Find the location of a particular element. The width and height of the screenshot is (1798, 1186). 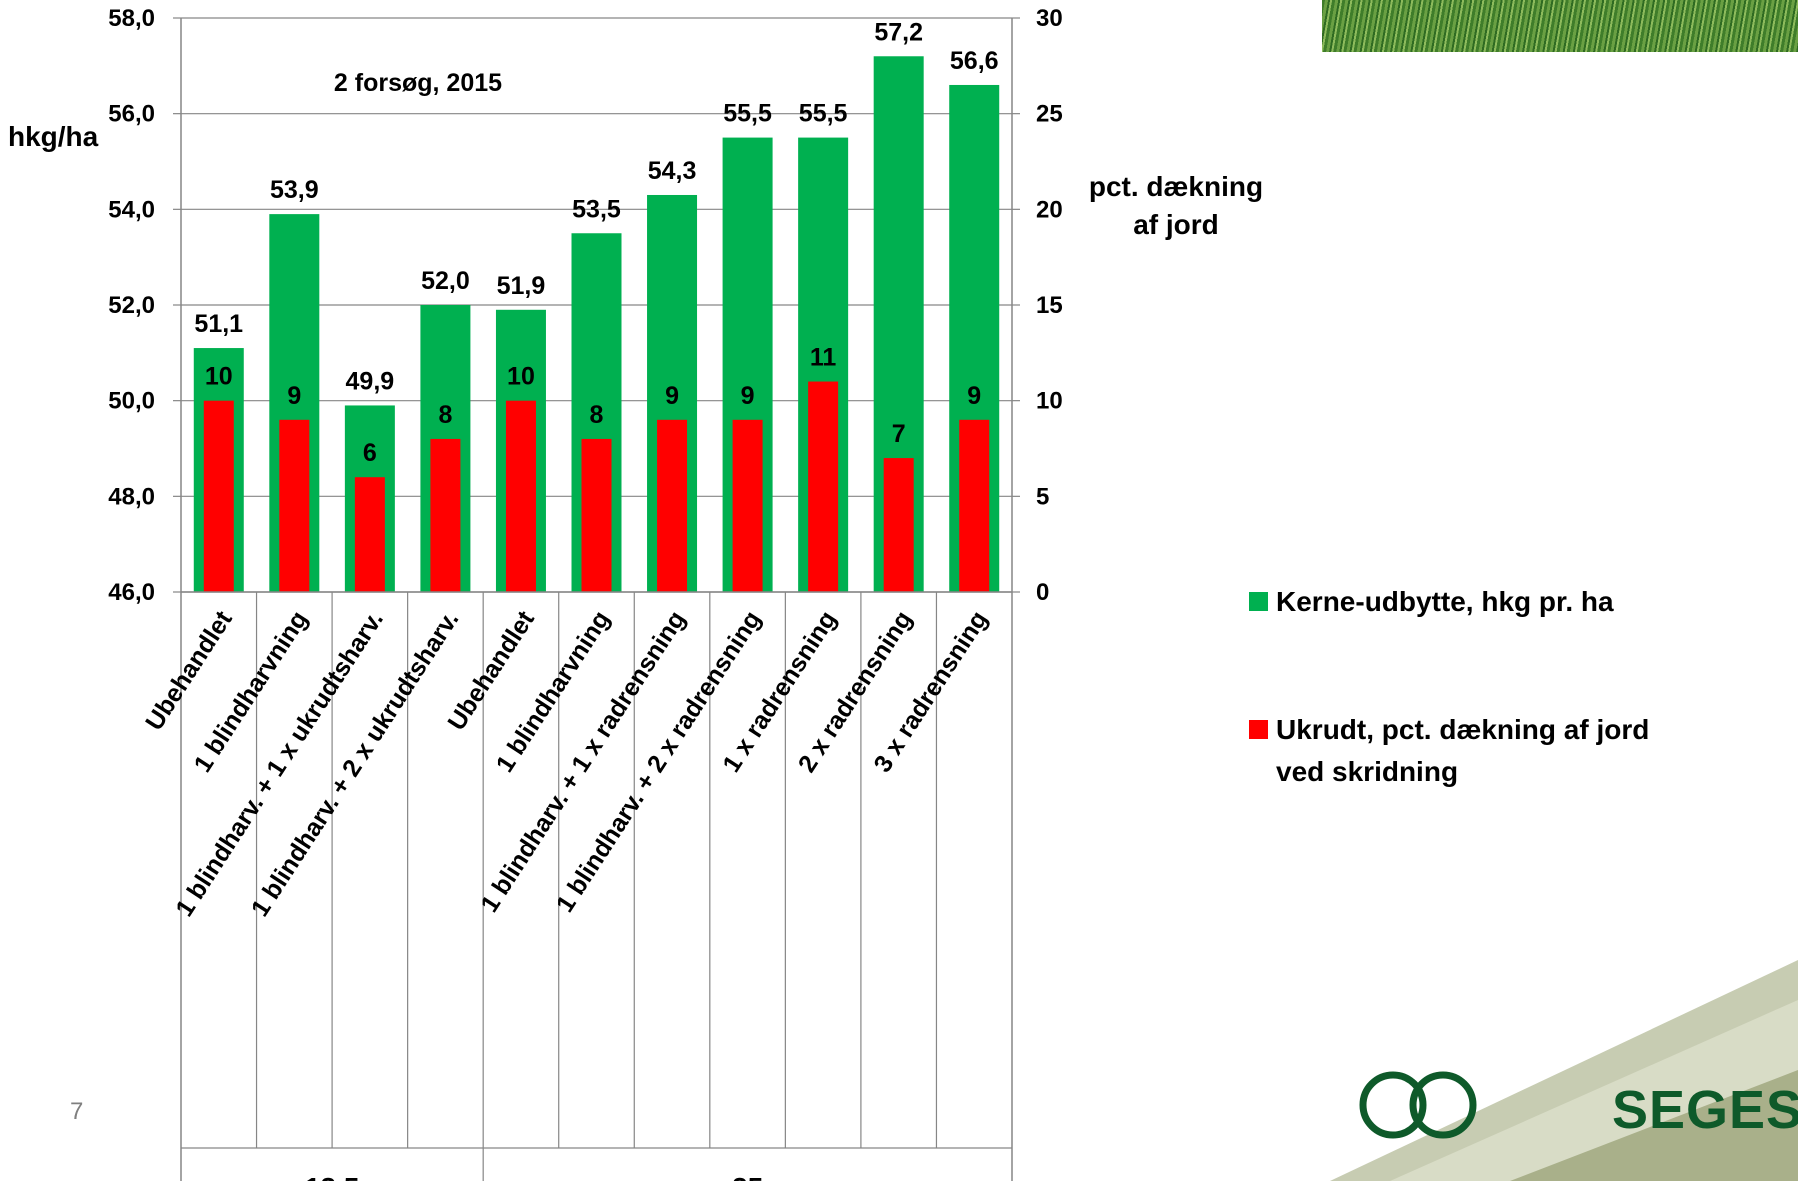

right-tick-label: 15 is located at coordinates (1049, 305).